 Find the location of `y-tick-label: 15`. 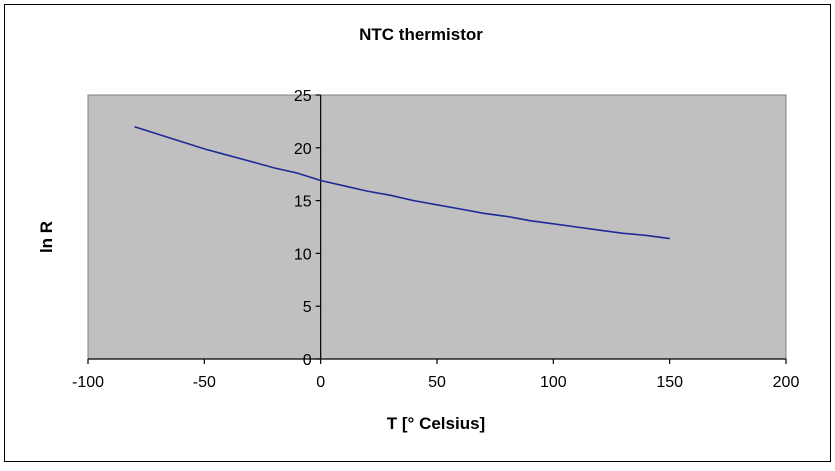

y-tick-label: 15 is located at coordinates (303, 202).